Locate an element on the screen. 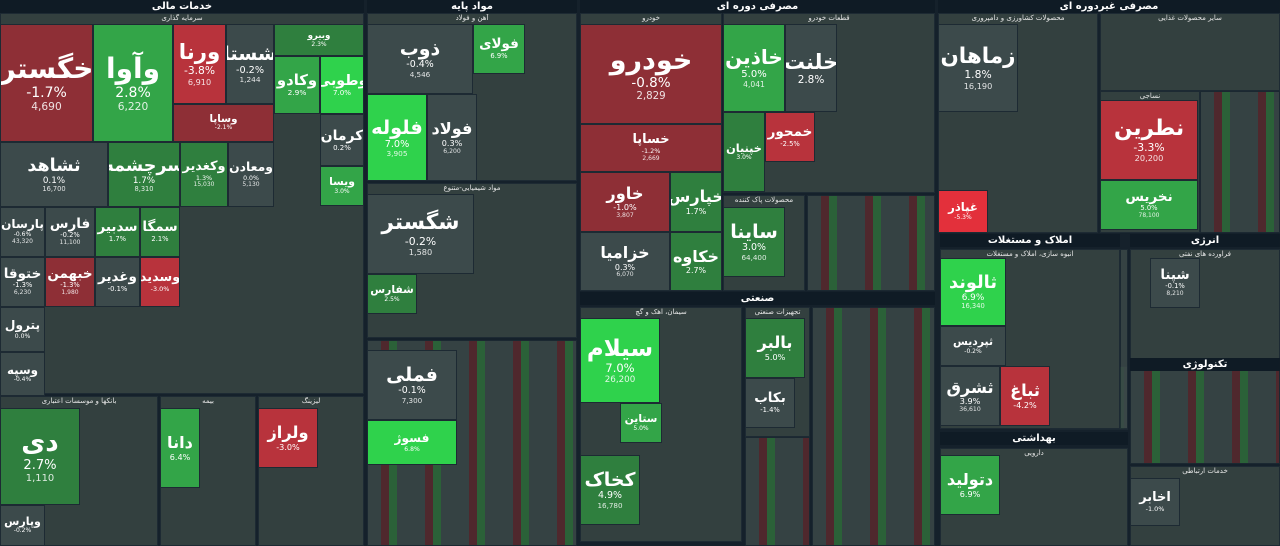  stock-tile: پارسان -0.6% 43,320 is located at coordinates (22, 232).